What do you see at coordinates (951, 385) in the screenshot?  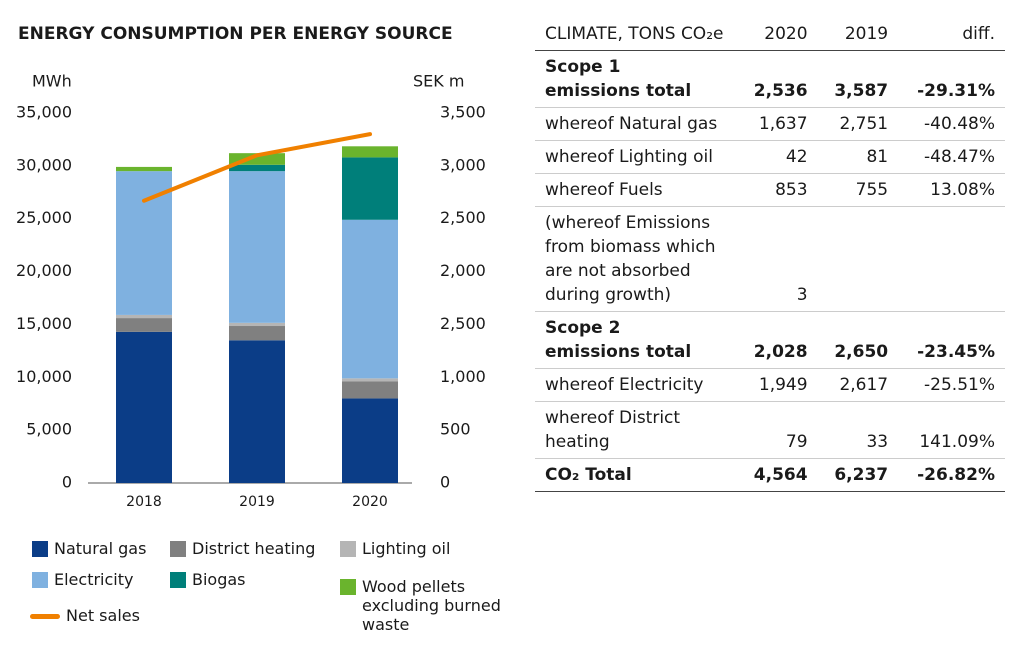 I see `table-cell: -25.51%` at bounding box center [951, 385].